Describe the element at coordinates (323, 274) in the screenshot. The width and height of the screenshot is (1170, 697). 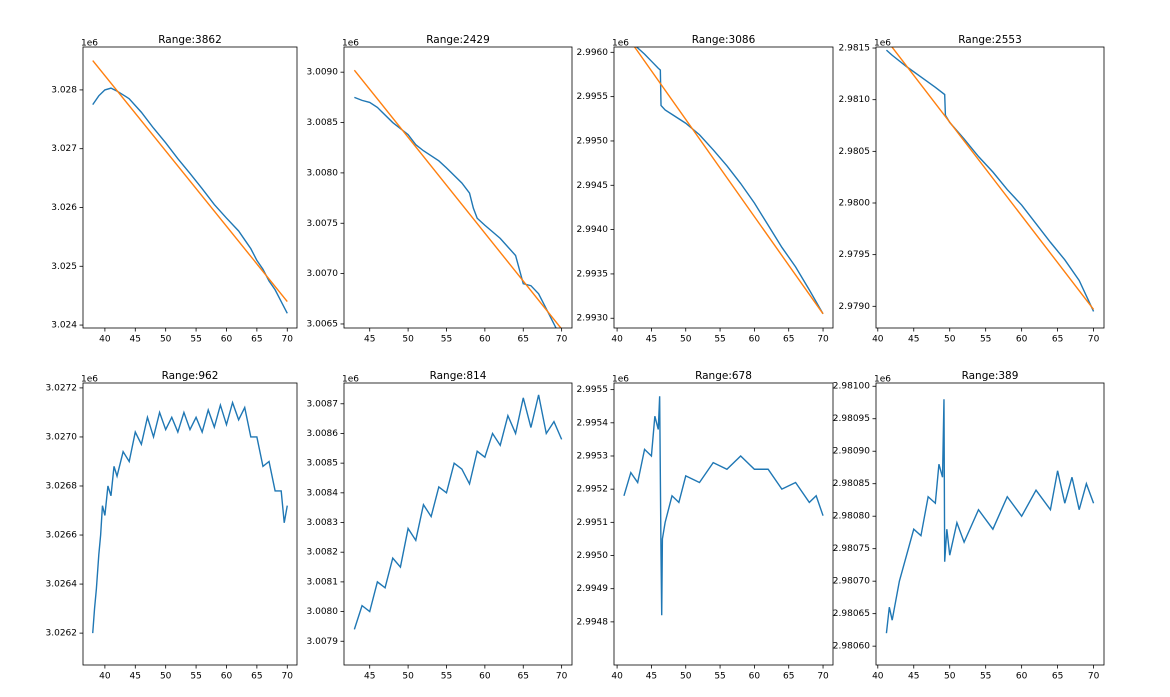
I see `y-tick-label: 3.0070` at that location.